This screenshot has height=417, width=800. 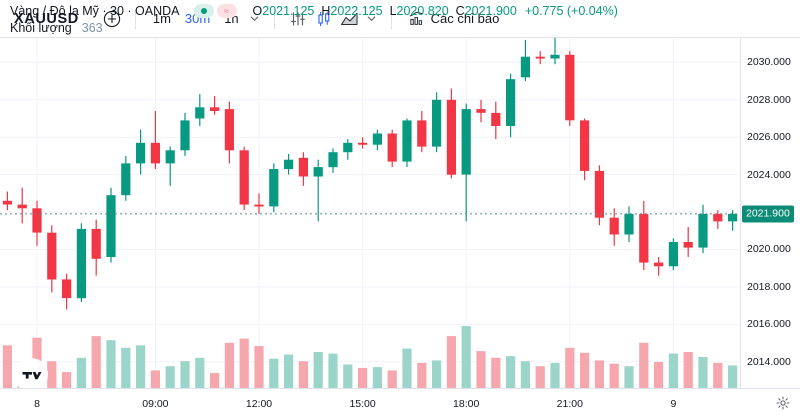 I want to click on top-toolbar: XAUUSD 1m 30m 1h, so click(x=400, y=19).